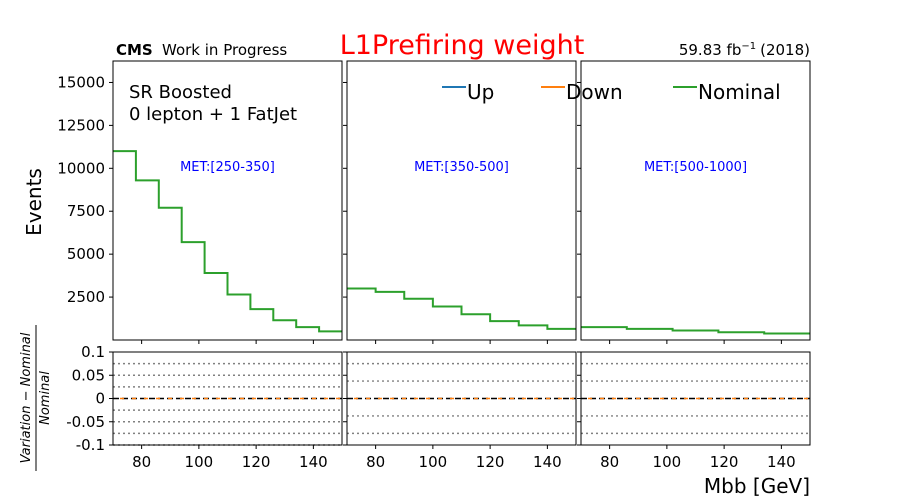 This screenshot has height=504, width=900. What do you see at coordinates (313, 462) in the screenshot?
I see `x-tick-label-0-3: 140` at bounding box center [313, 462].